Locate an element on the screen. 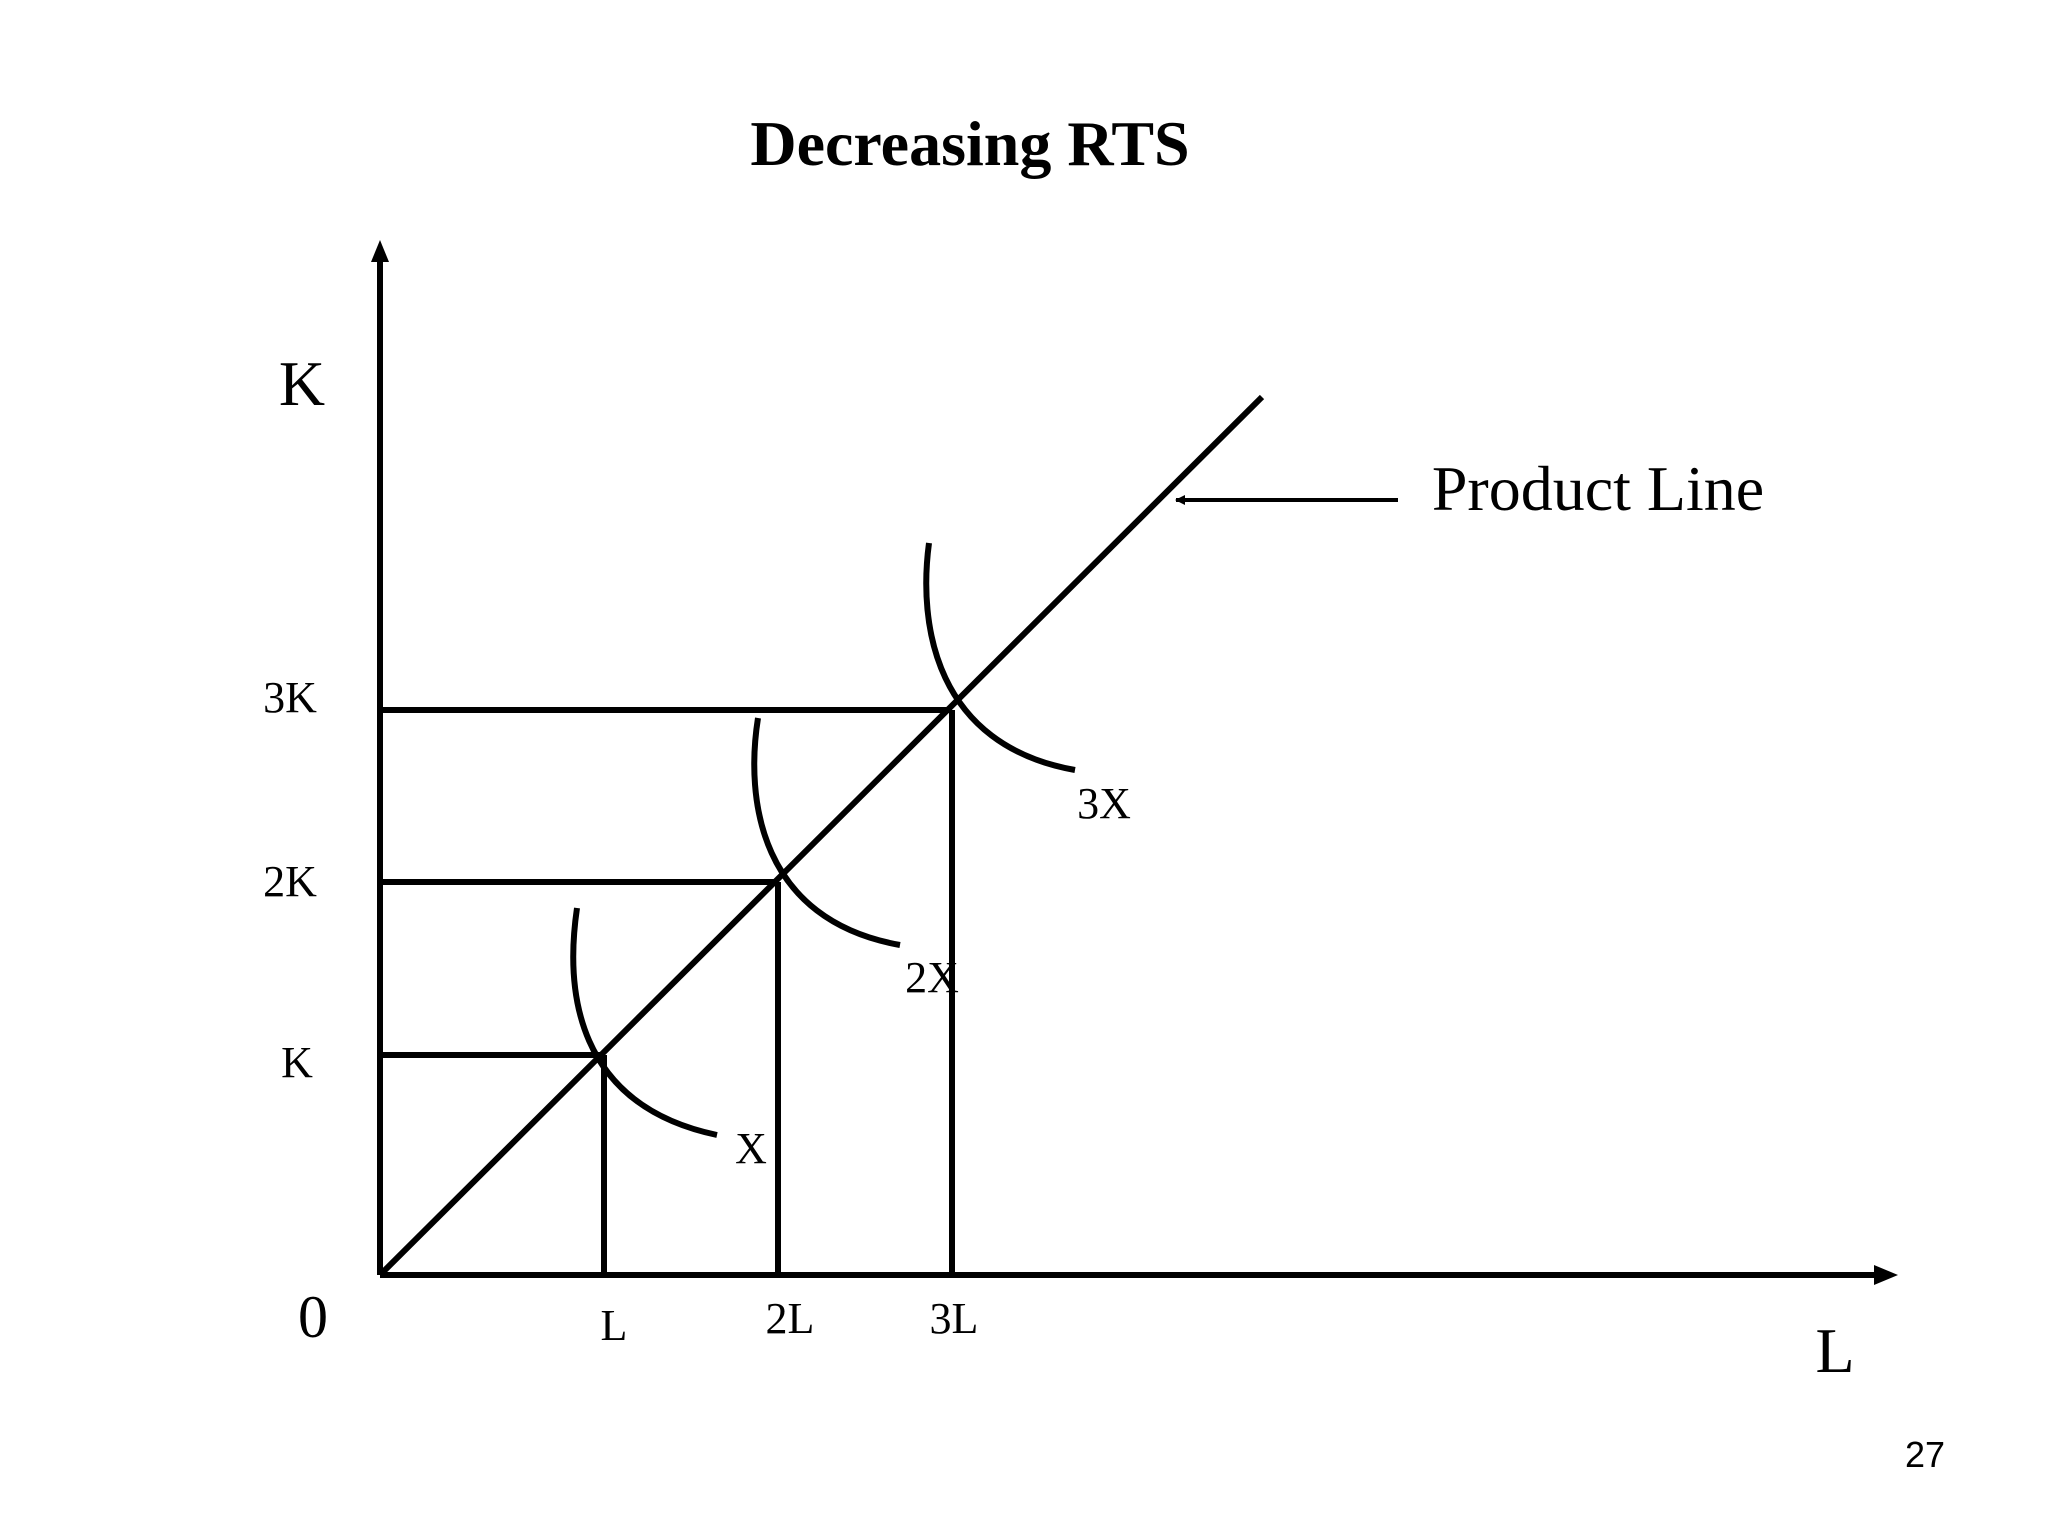  x-tick-3l: 3L is located at coordinates (954, 1318).